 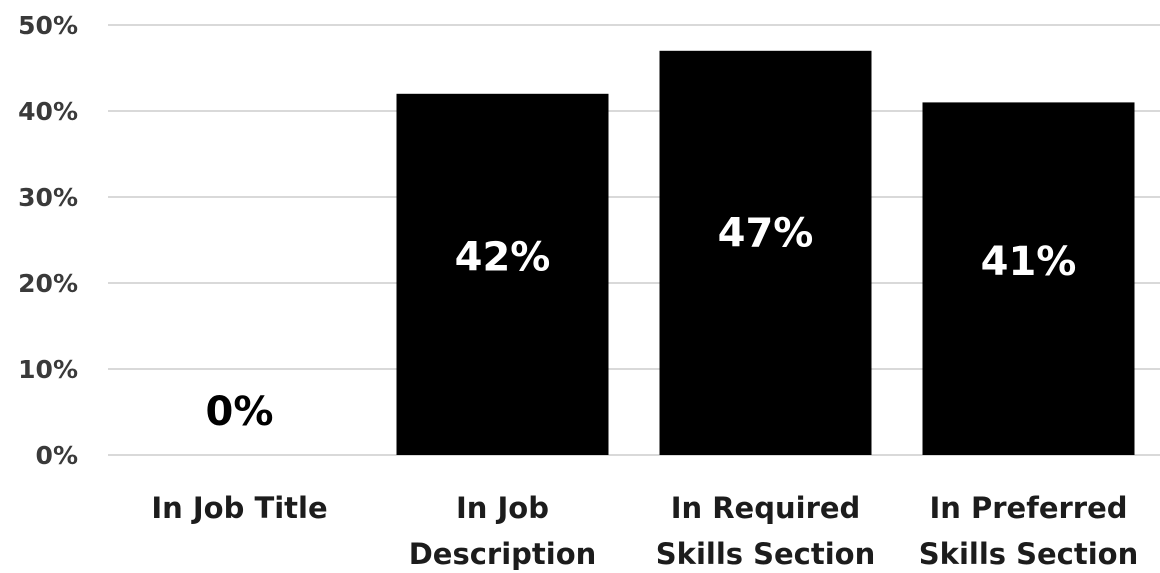 What do you see at coordinates (1029, 262) in the screenshot?
I see `data-label: 41%` at bounding box center [1029, 262].